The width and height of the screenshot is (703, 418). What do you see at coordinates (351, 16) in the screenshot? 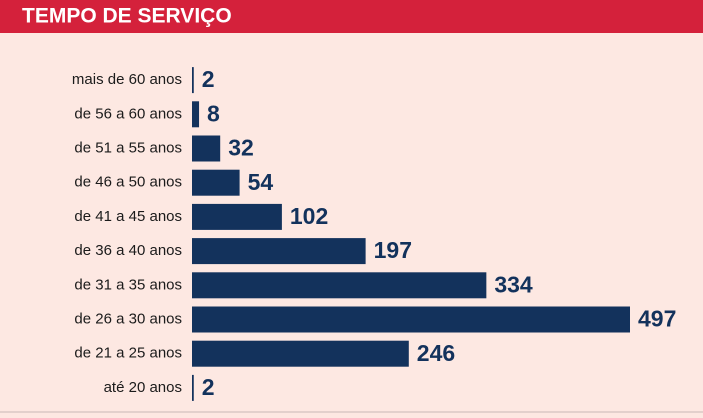
I see `header-band` at bounding box center [351, 16].